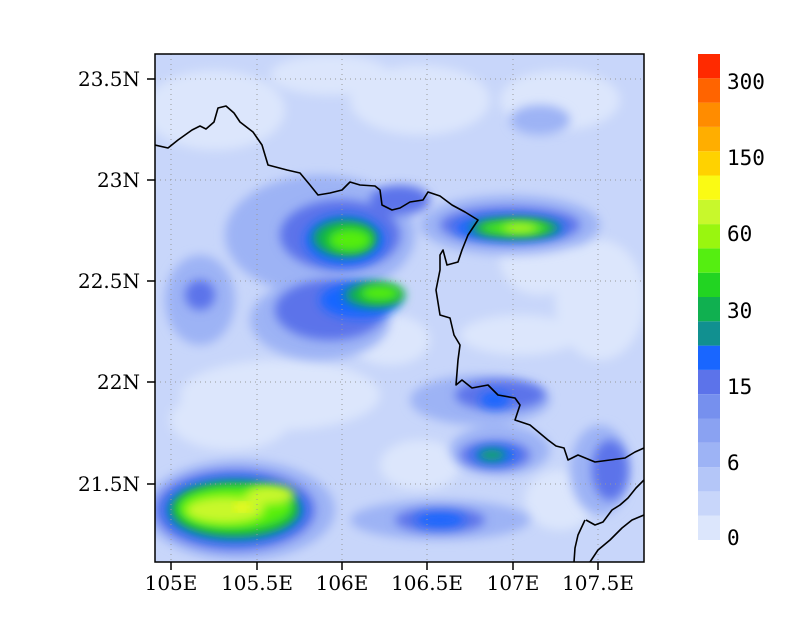  I want to click on colorbar-labels: 0 6 15 30 60 150 300, so click(746, 310).